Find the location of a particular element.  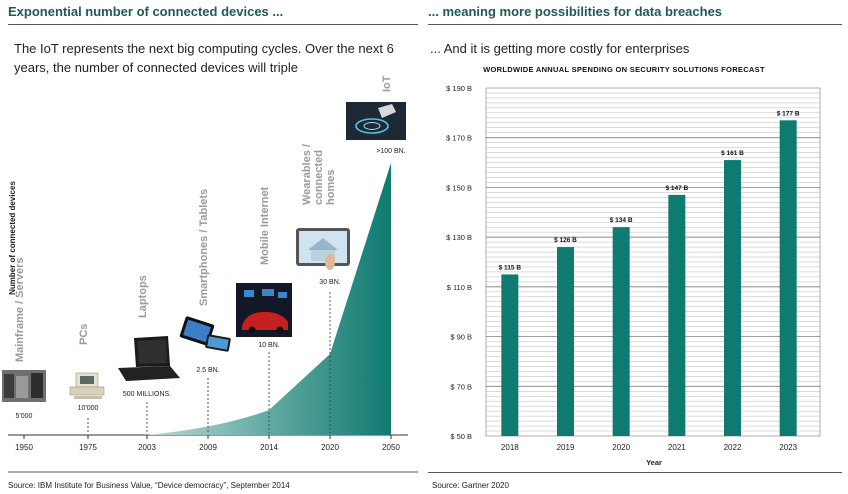

era-mainframe-servers: 1950 5'000 Mainframe / Servers is located at coordinates (23, 354).